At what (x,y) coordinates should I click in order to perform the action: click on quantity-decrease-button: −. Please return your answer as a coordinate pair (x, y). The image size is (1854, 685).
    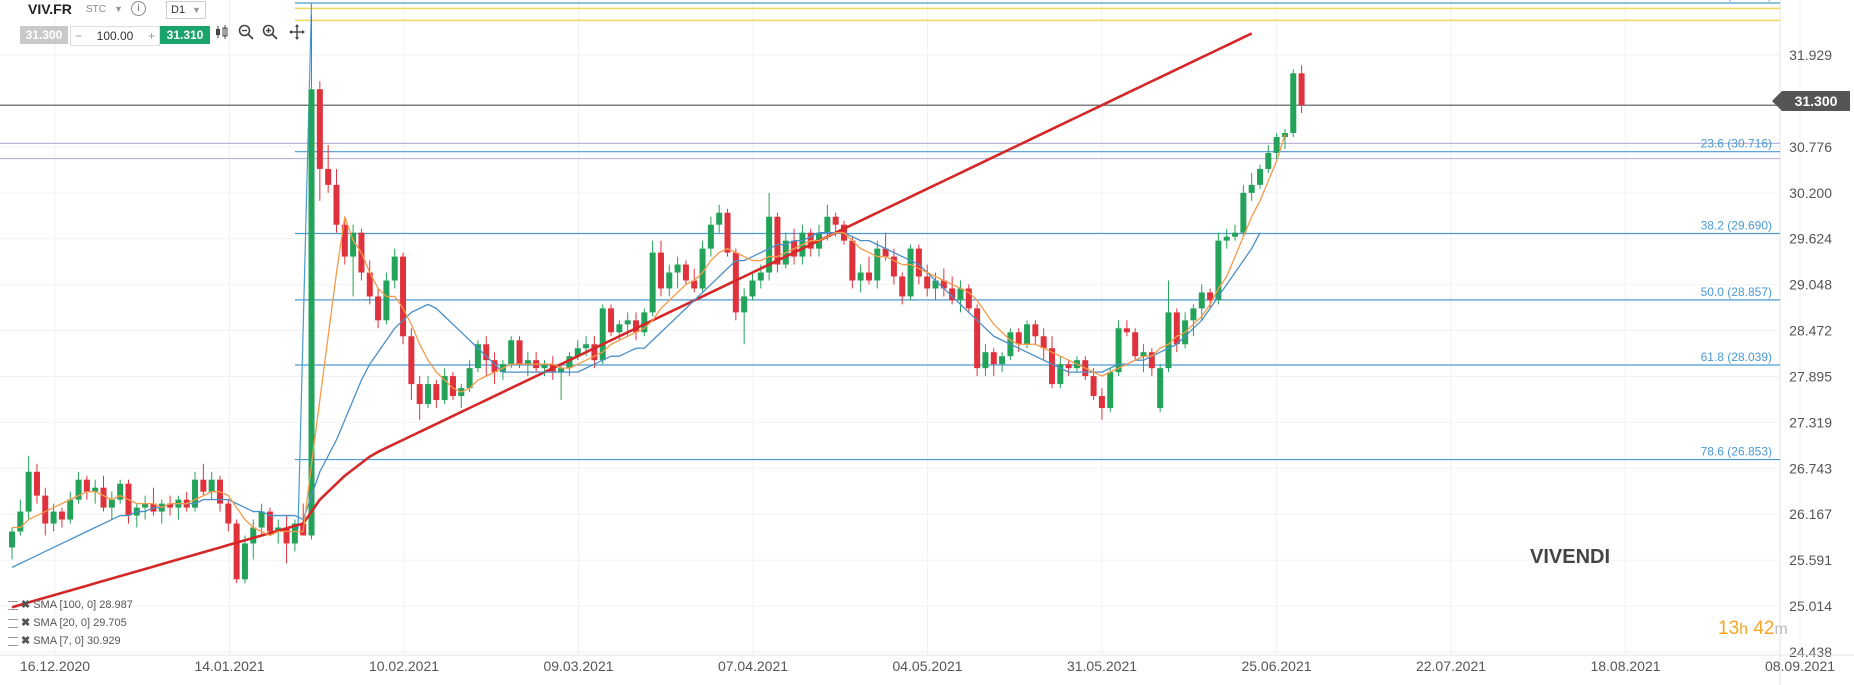
    Looking at the image, I should click on (79, 36).